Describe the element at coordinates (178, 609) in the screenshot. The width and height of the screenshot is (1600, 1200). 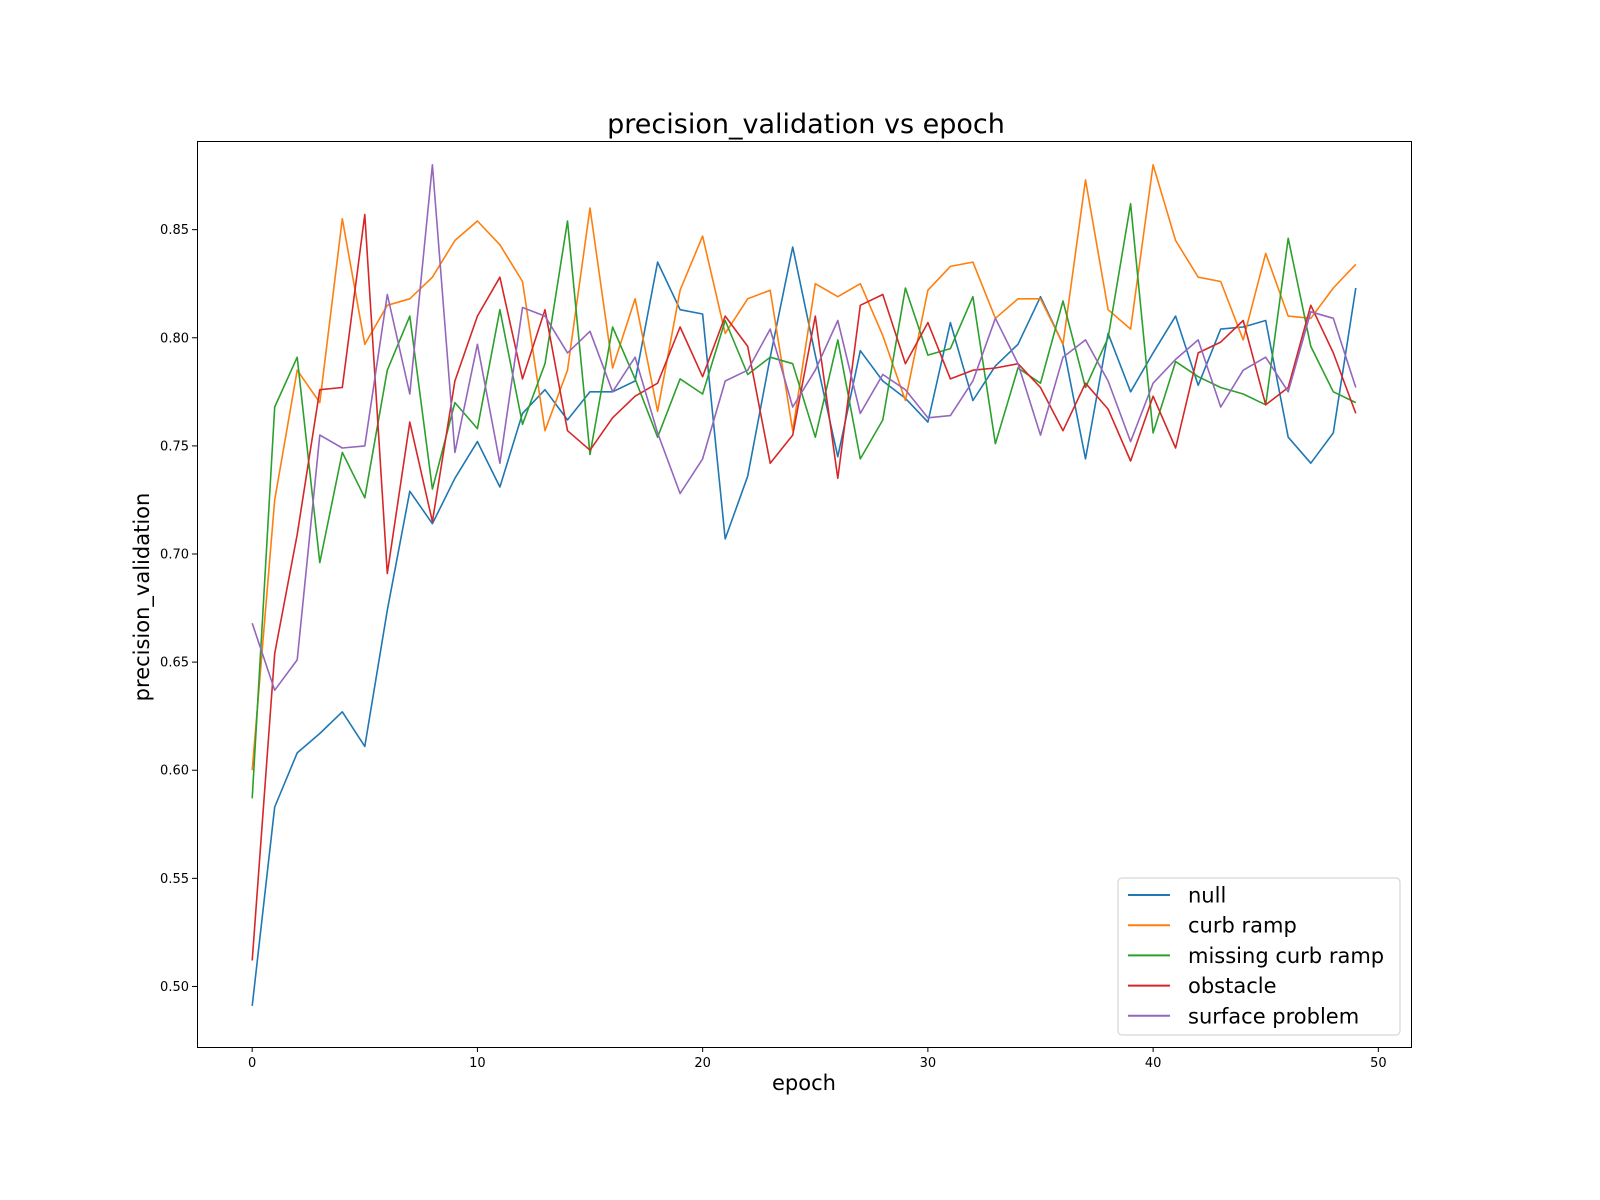
I see `y-axis: 0.50 0.55 0.60 0.65 0.70 0.75 0.80 0.85` at that location.